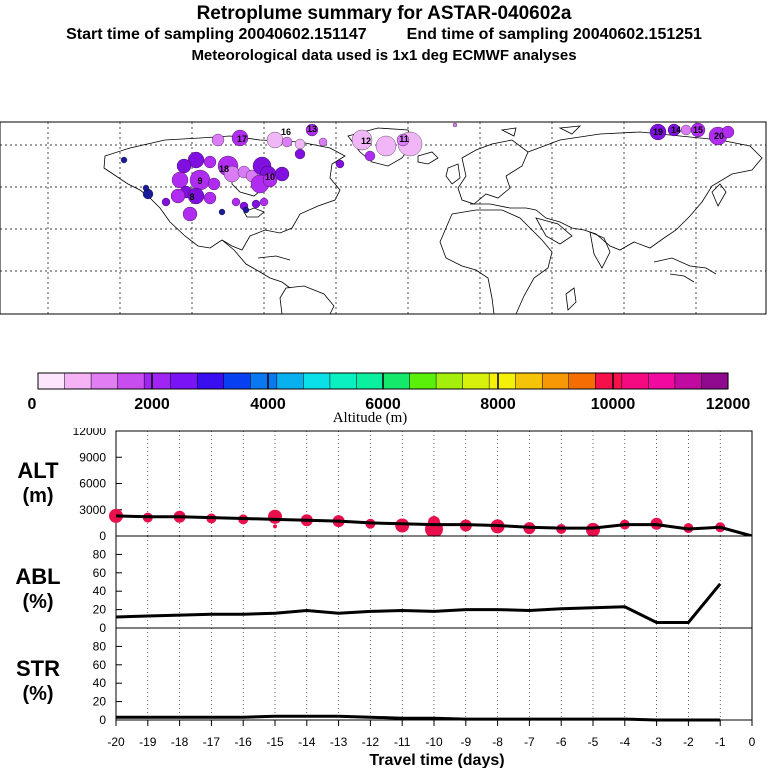 The width and height of the screenshot is (768, 768). I want to click on plume-label-3: 20, so click(719, 136).